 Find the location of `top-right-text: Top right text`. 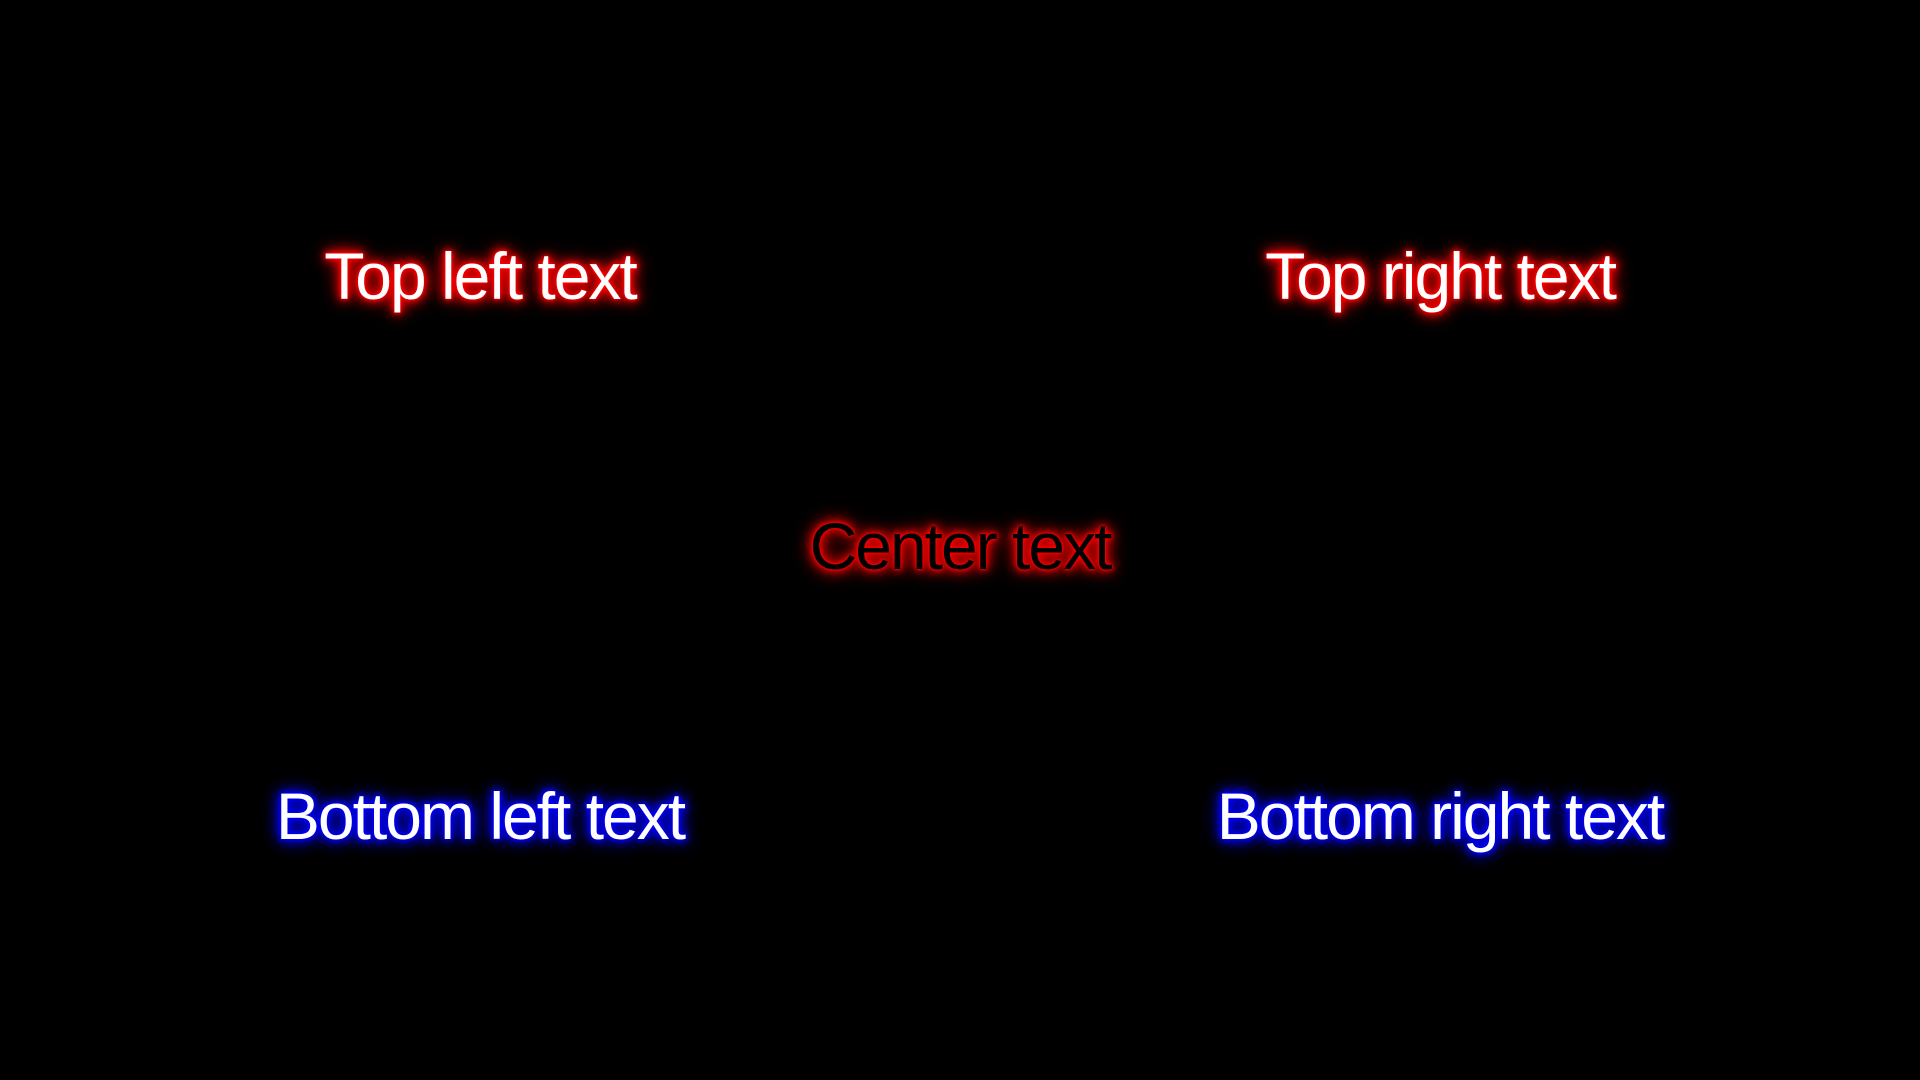

top-right-text: Top right text is located at coordinates (1441, 276).